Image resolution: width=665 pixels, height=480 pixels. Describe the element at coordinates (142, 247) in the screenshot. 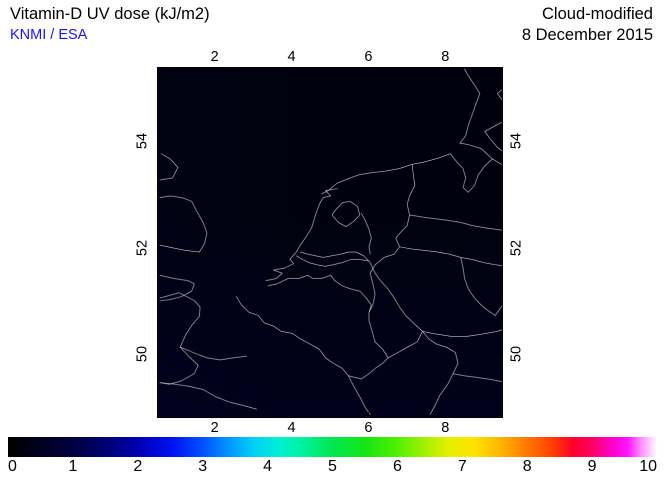

I see `lat-label-left: 52` at that location.